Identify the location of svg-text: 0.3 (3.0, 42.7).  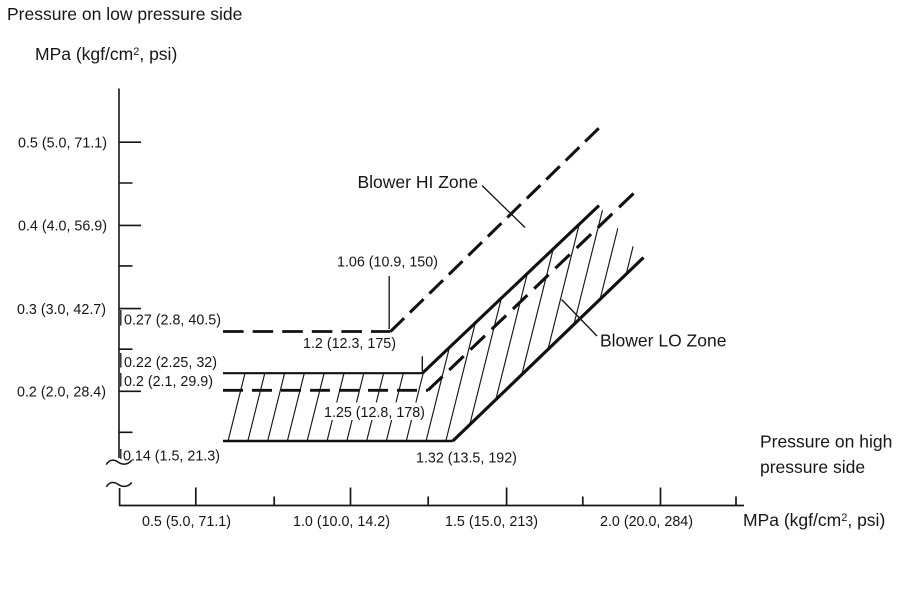
(61, 310).